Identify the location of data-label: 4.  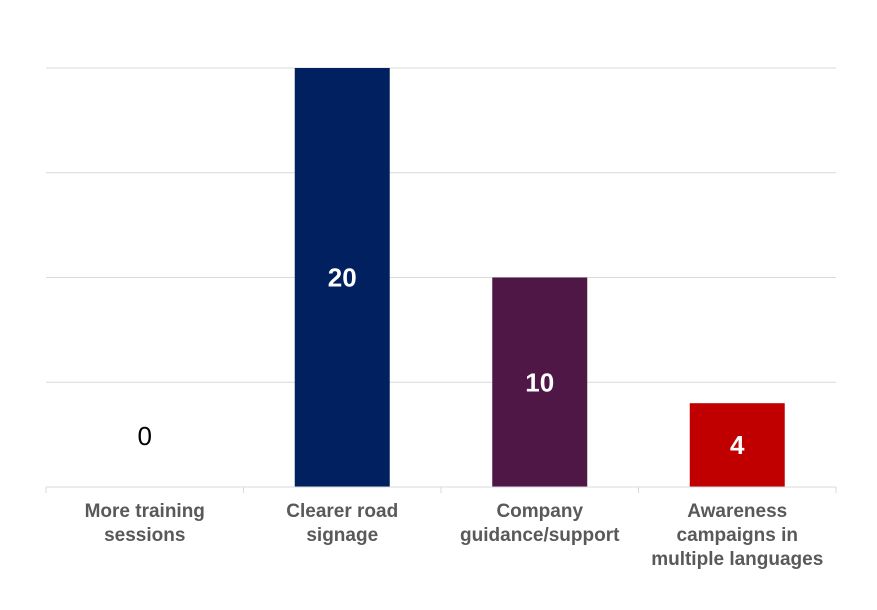
(737, 445).